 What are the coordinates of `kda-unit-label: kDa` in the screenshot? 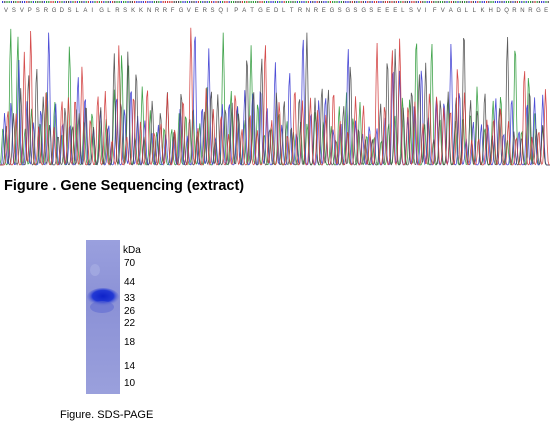 It's located at (132, 250).